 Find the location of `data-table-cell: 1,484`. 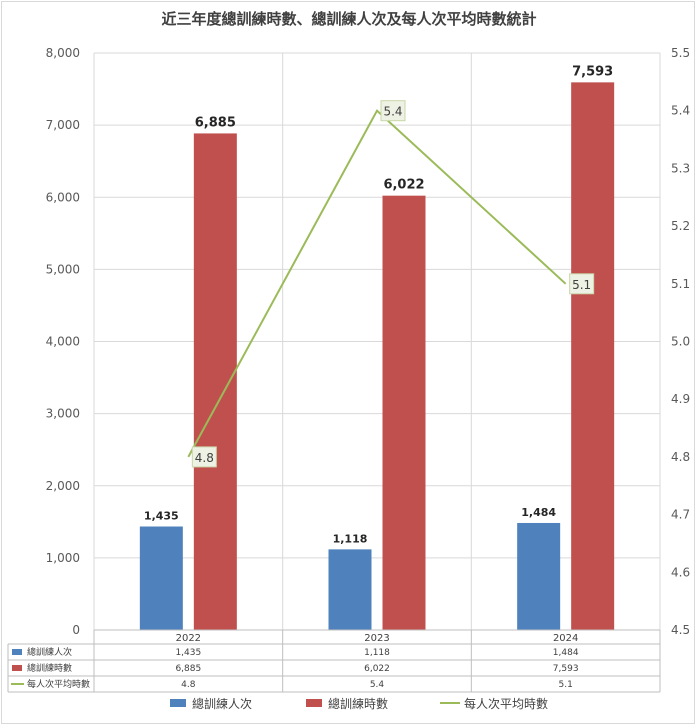

data-table-cell: 1,484 is located at coordinates (566, 653).